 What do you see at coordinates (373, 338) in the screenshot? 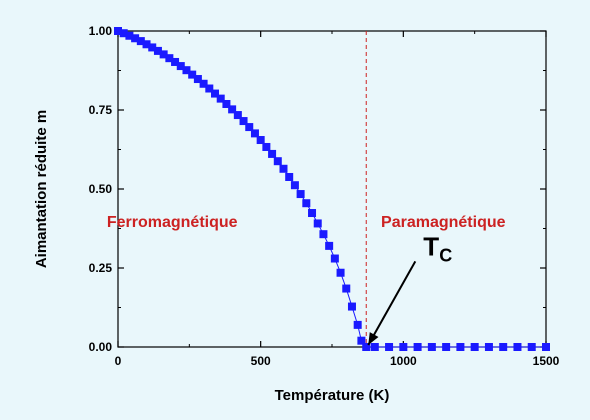
I see `tc-arrow-head` at bounding box center [373, 338].